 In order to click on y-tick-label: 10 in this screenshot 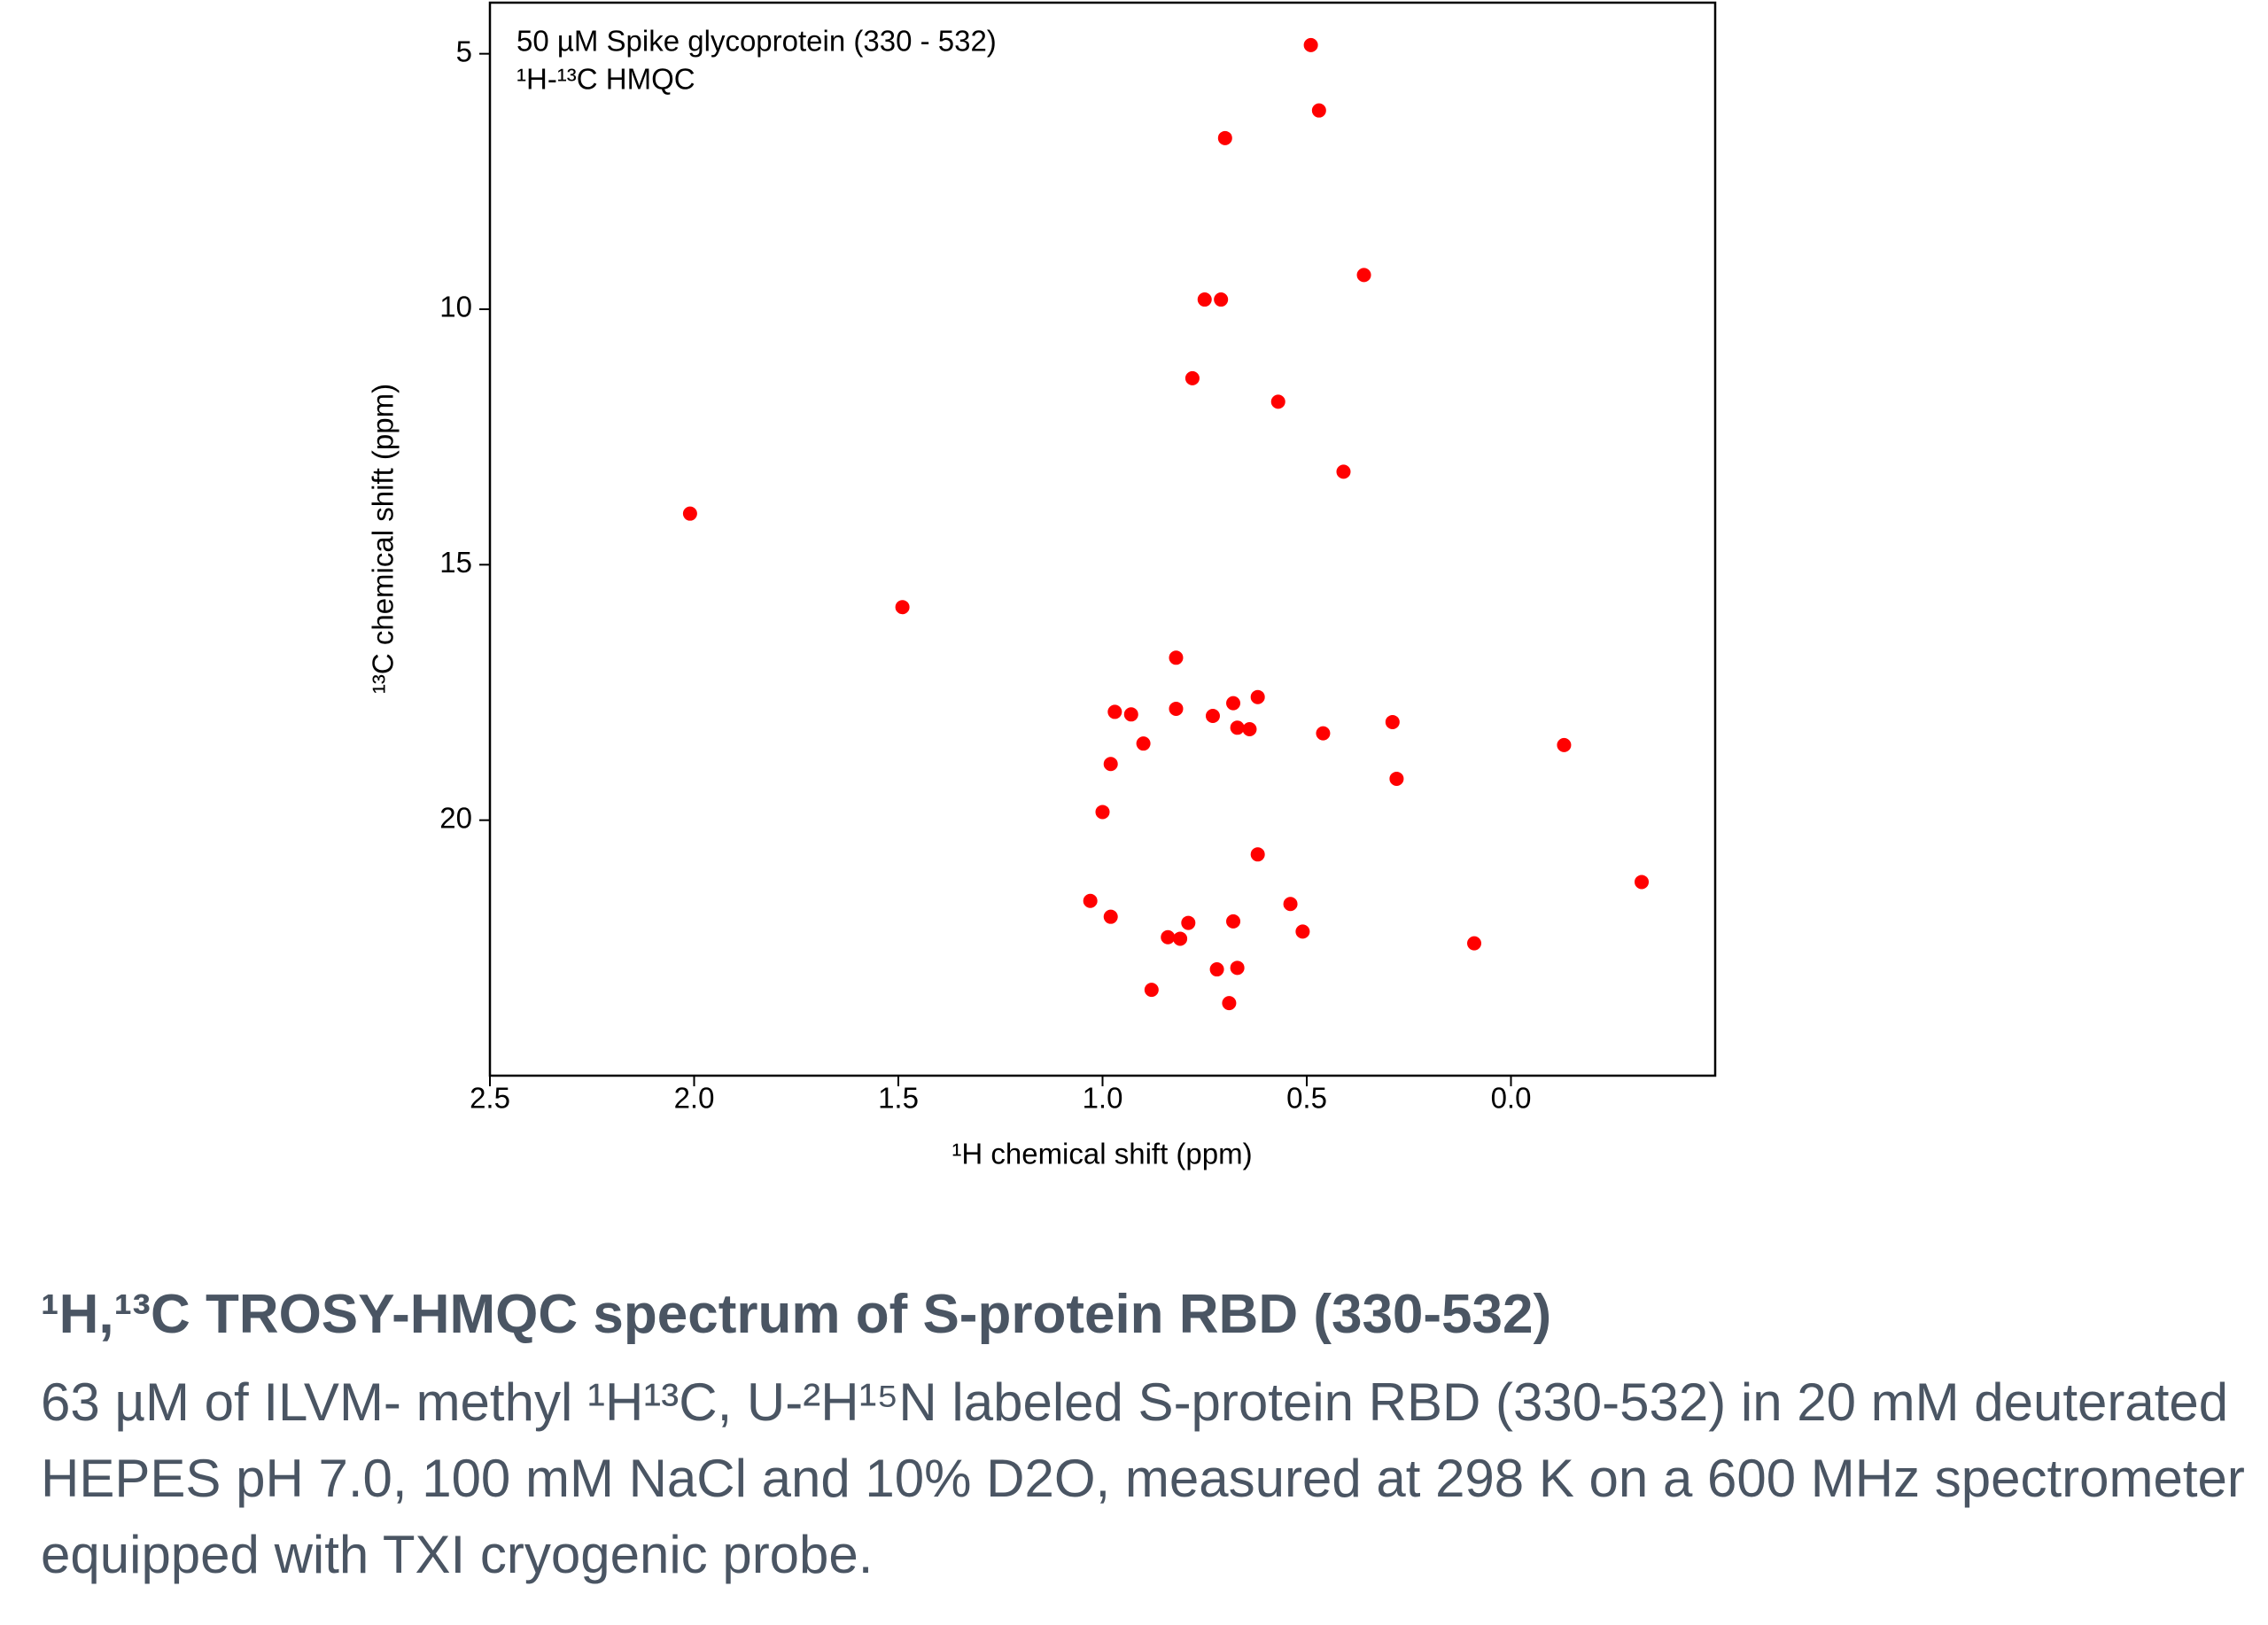, I will do `click(456, 307)`.